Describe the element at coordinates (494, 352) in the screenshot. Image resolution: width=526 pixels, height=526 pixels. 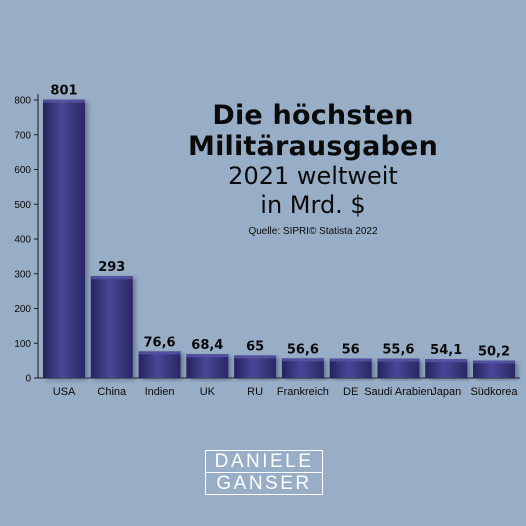
I see `value-label: 50,2` at that location.